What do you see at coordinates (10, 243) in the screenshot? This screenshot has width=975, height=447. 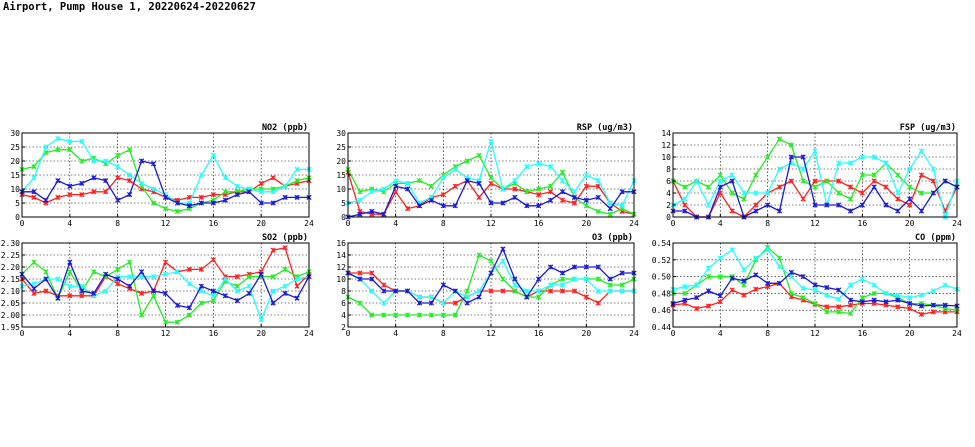 I see `y-tick-label: 2.30` at bounding box center [10, 243].